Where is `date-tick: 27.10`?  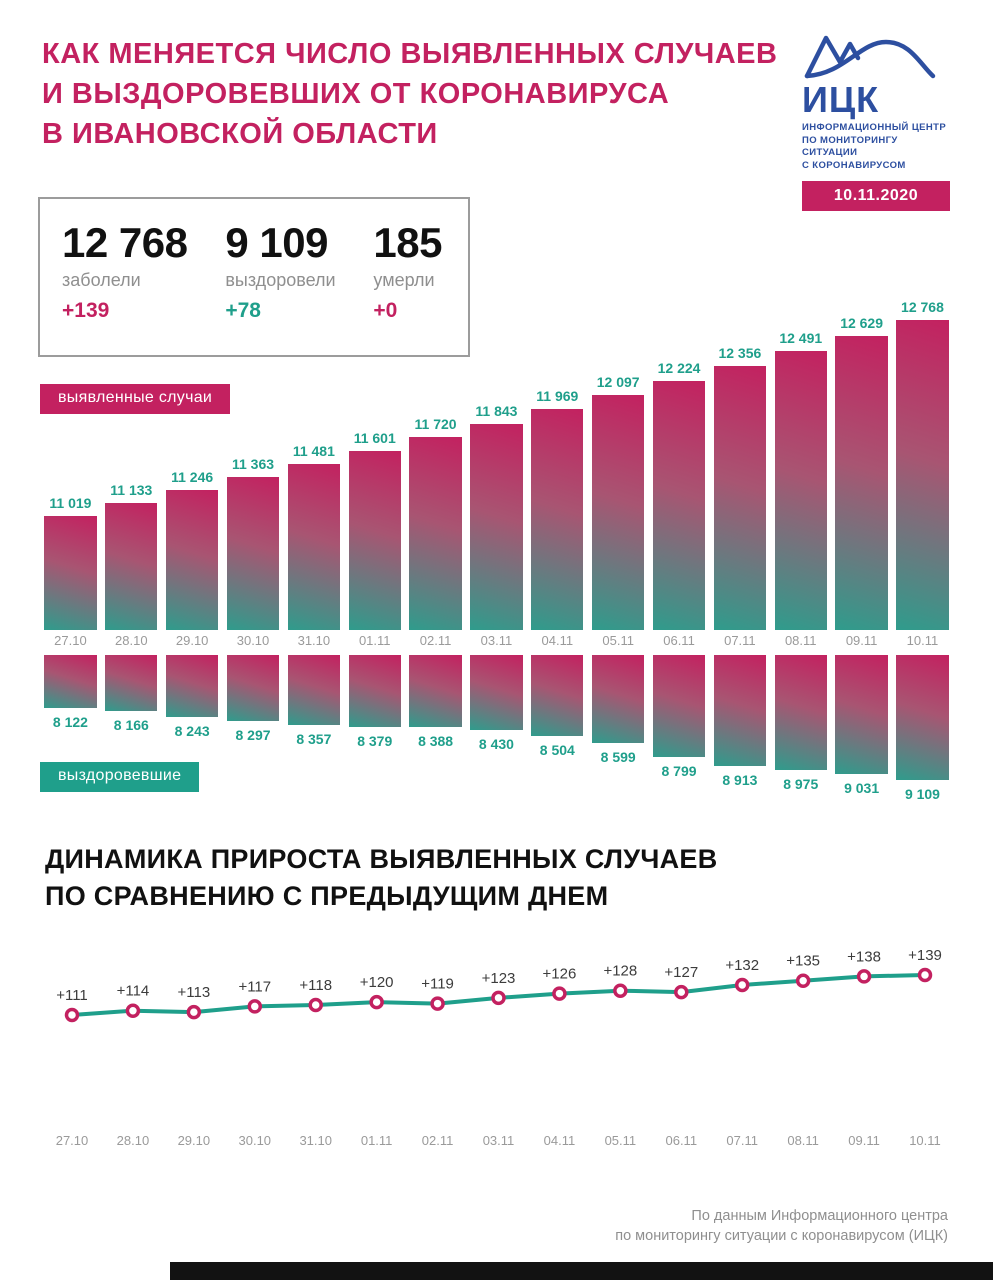
date-tick: 27.10 is located at coordinates (70, 640).